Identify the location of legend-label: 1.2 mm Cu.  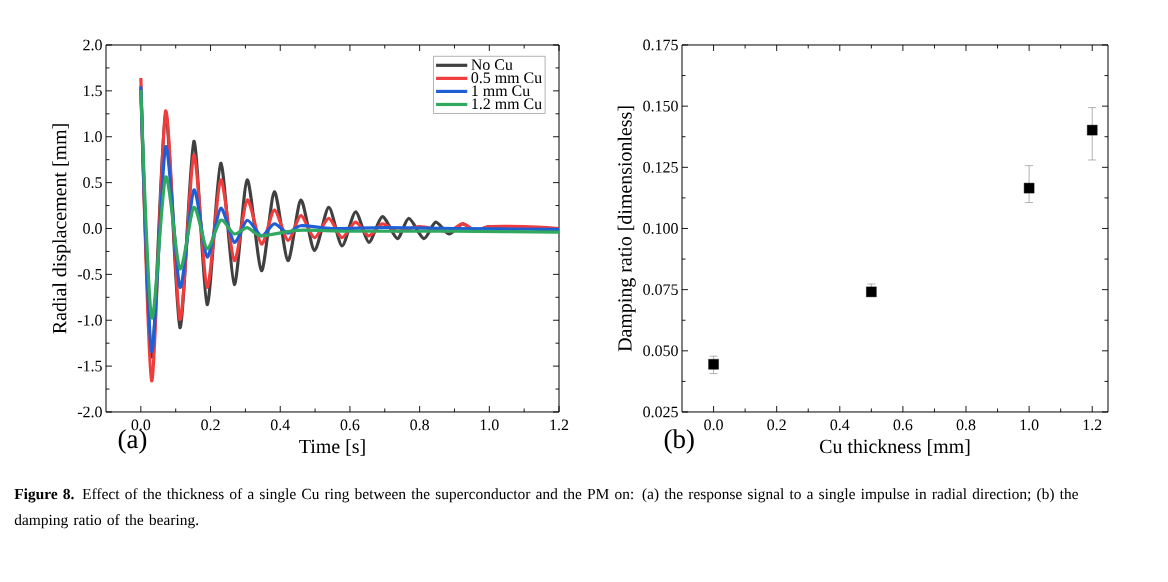
(507, 104).